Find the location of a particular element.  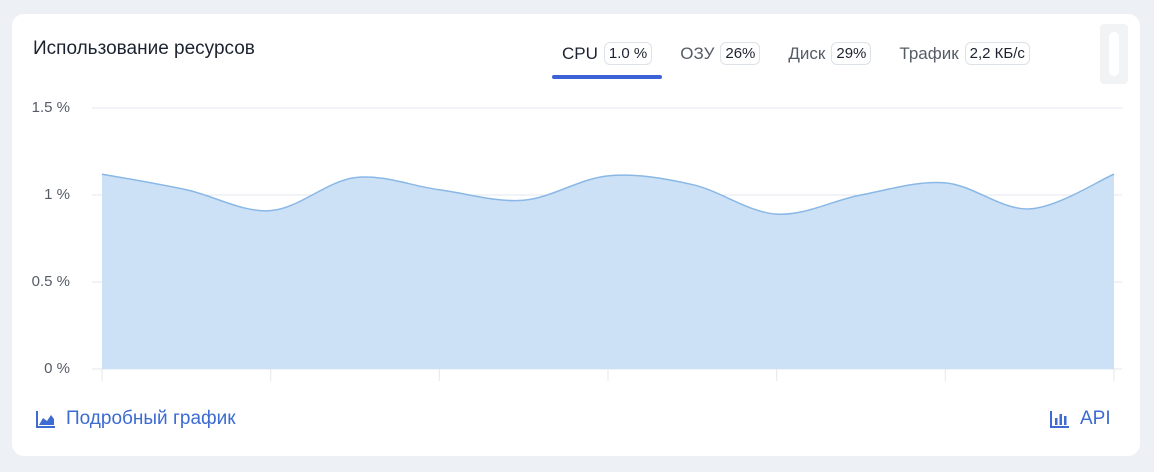

tab-label: Диск is located at coordinates (807, 53).